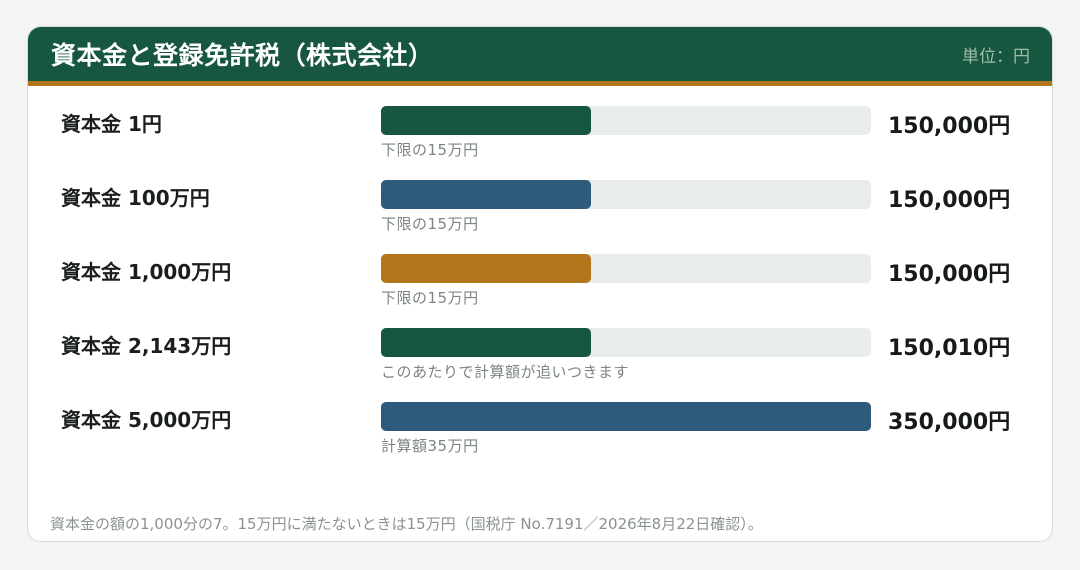  Describe the element at coordinates (146, 420) in the screenshot. I see `category-label: 資本金 5,000万円` at that location.